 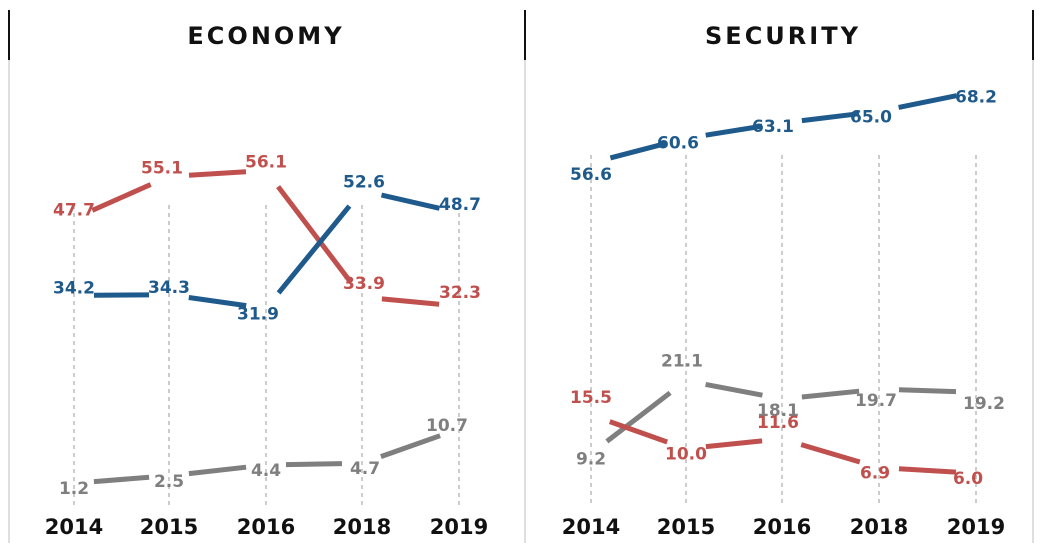 I want to click on data-label-s0-2016: 56.1, so click(x=266, y=163).